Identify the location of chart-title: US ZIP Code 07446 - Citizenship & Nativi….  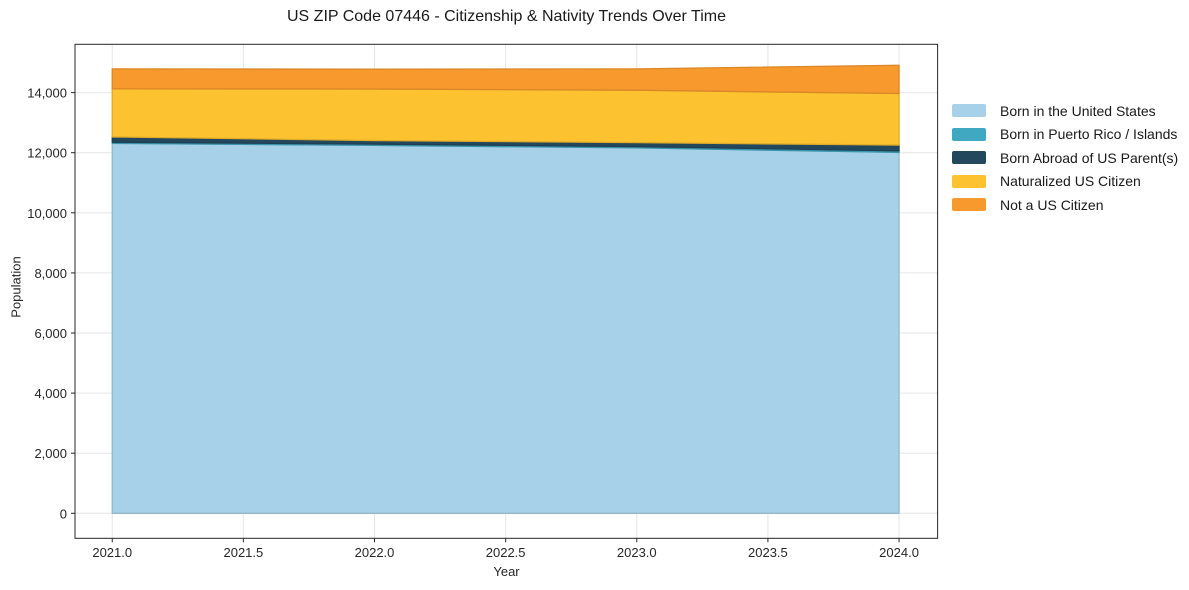
(506, 16).